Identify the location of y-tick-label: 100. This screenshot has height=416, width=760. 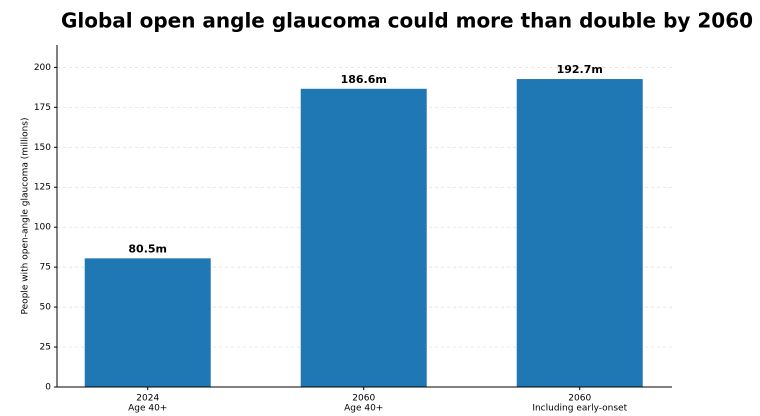
(42, 228).